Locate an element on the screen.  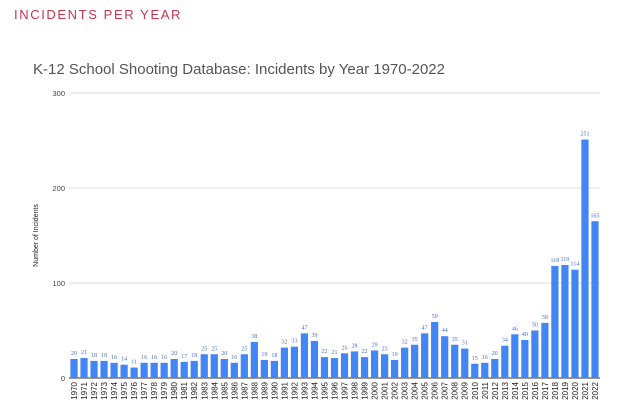
data-label: 59 is located at coordinates (435, 317).